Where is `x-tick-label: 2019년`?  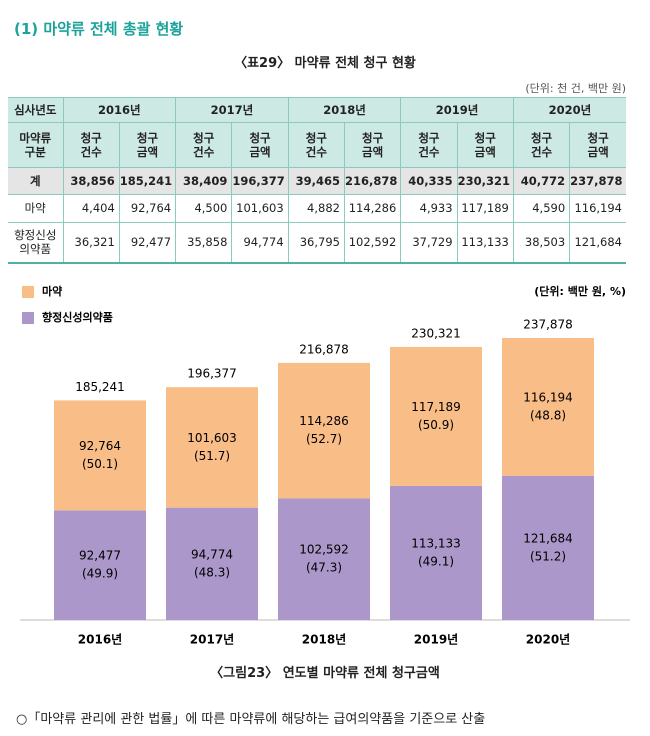
x-tick-label: 2019년 is located at coordinates (436, 640).